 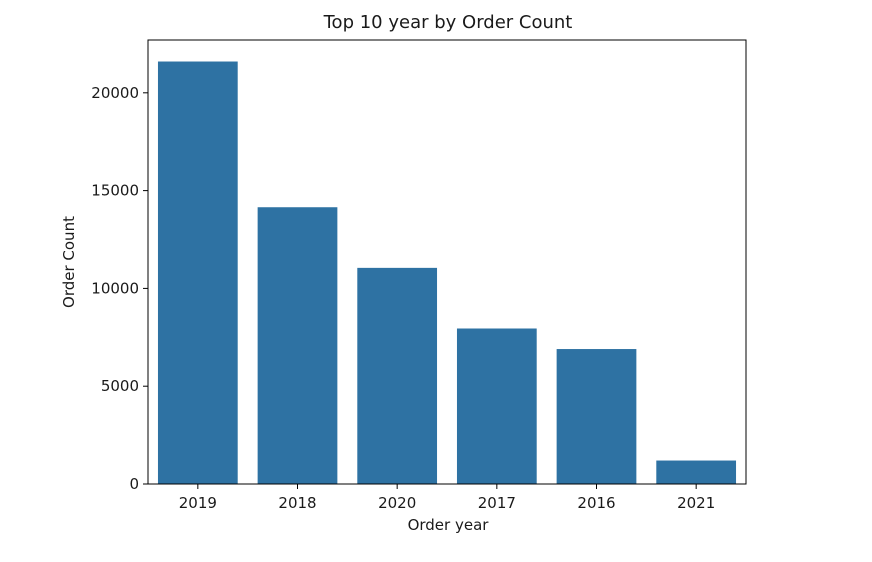 I want to click on x-axis-label: Order year, so click(x=449, y=525).